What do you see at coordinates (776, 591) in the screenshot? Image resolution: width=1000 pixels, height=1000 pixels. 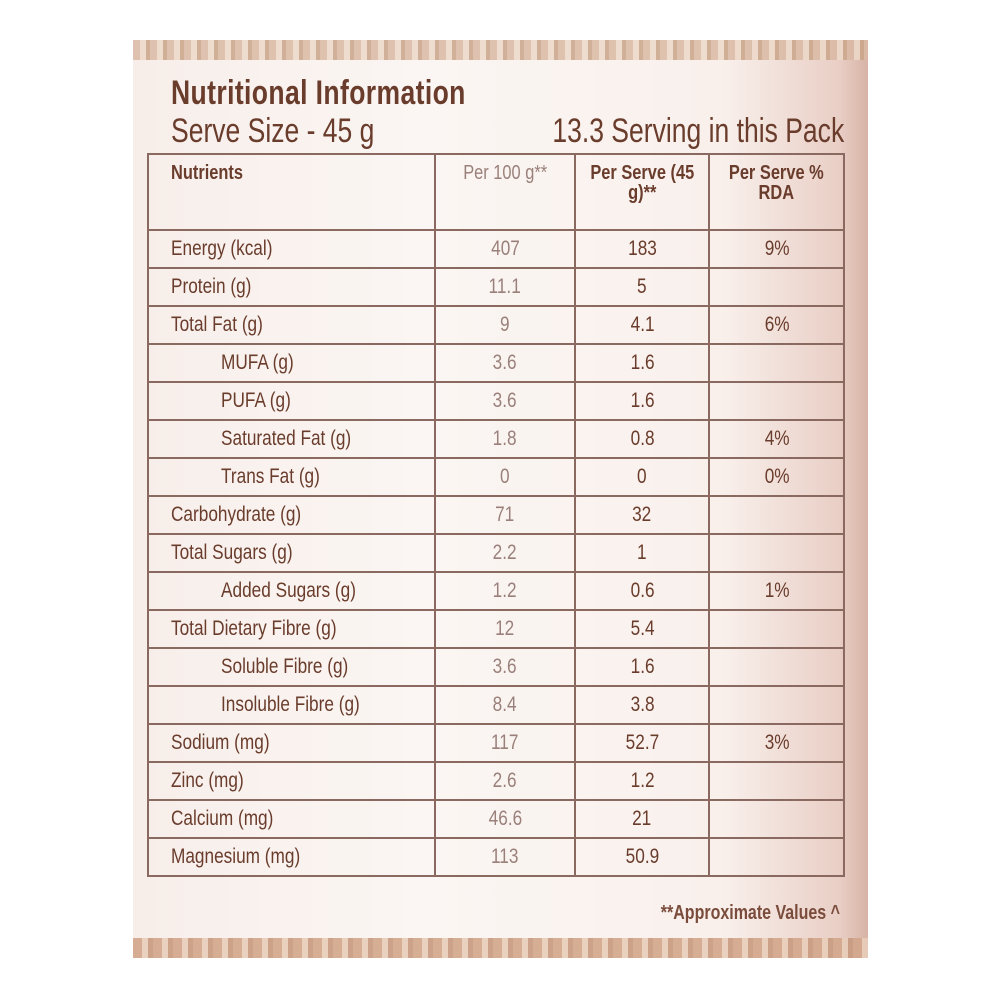 I see `rda-value: 1%` at bounding box center [776, 591].